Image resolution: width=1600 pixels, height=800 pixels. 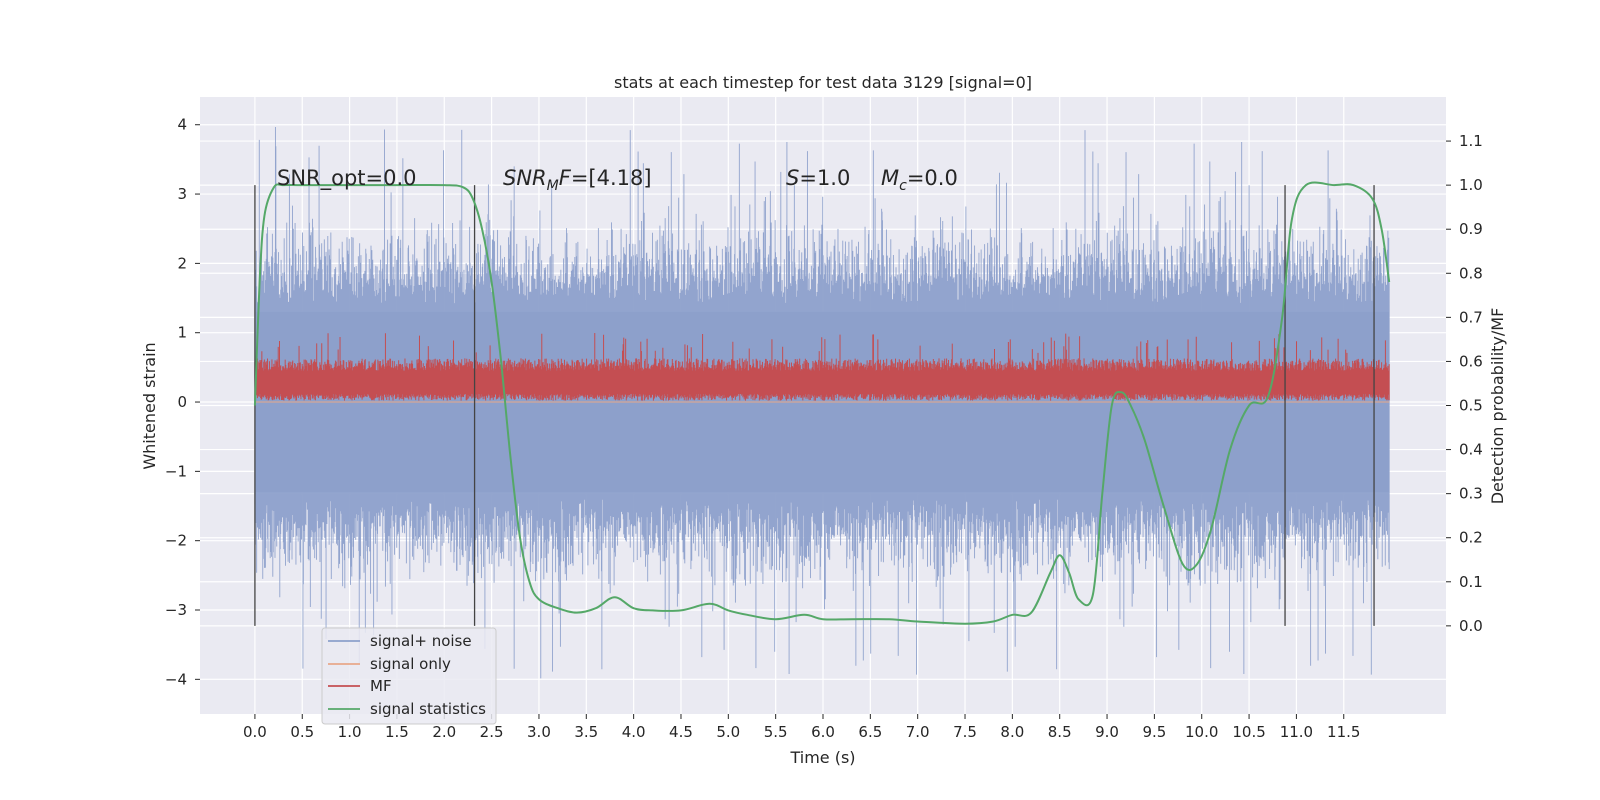 I want to click on legend-label-mf: MF, so click(x=381, y=686).